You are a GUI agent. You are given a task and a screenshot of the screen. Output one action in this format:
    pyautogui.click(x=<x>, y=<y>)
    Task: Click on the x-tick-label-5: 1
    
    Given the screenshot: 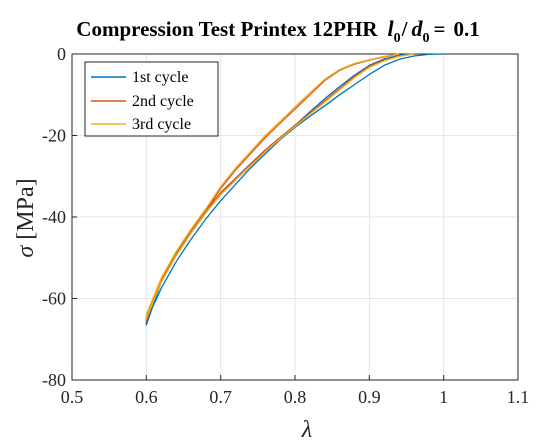 What is the action you would take?
    pyautogui.click(x=443, y=397)
    